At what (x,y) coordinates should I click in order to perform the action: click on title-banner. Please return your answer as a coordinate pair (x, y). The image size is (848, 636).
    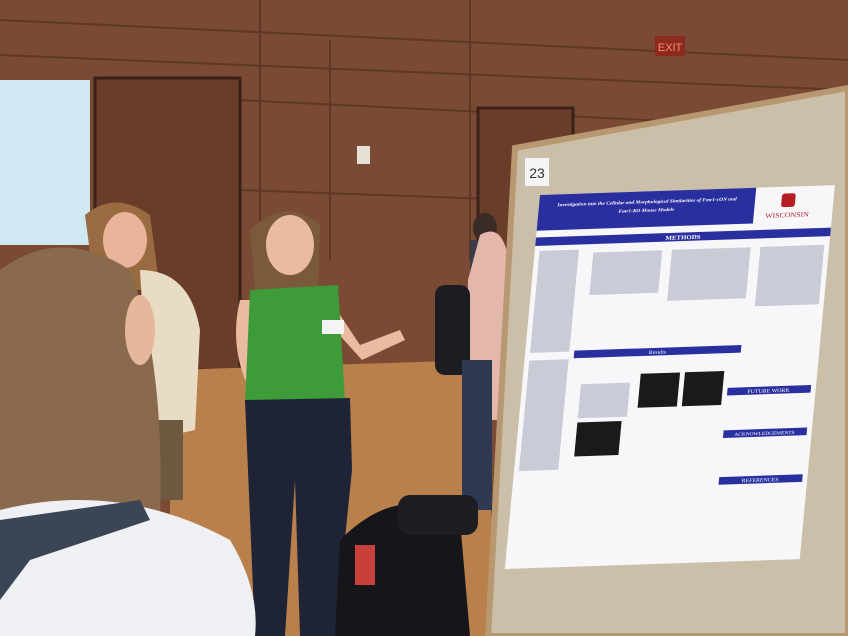
    Looking at the image, I should click on (646, 209).